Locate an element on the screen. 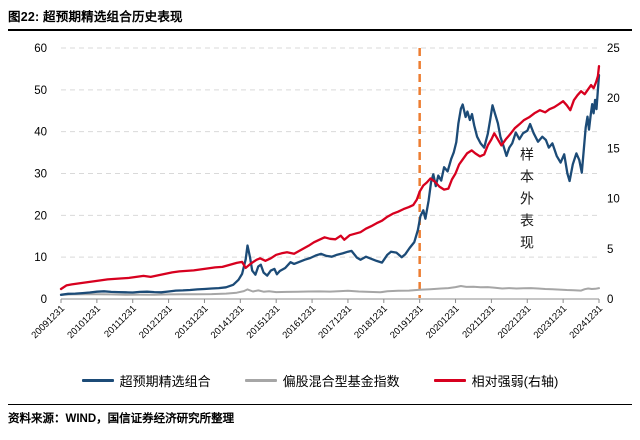 The width and height of the screenshot is (640, 440). svg-text: 20221231 is located at coordinates (515, 322).